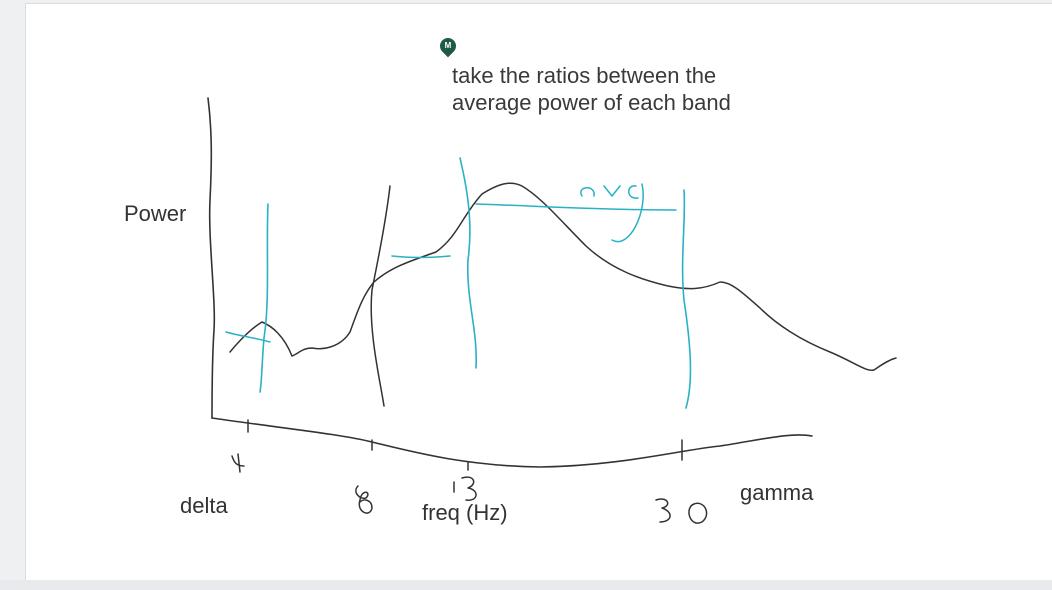 The height and width of the screenshot is (590, 1052). I want to click on avg-segment-alpha, so click(421, 257).